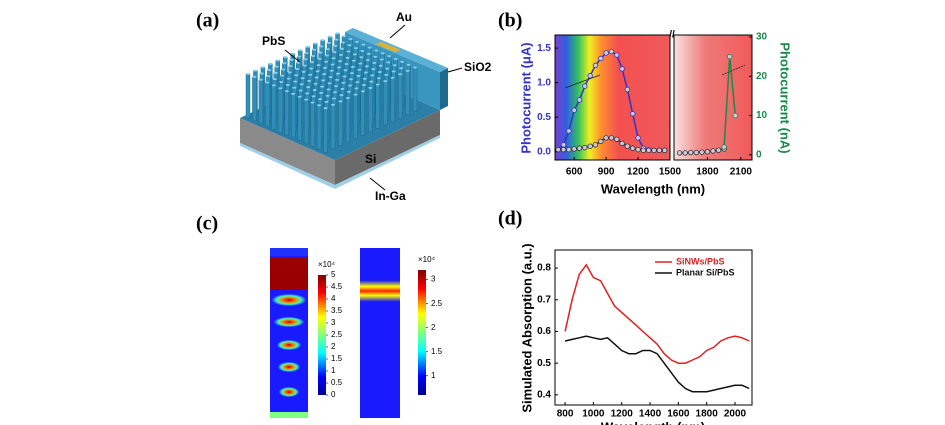 This screenshot has width=945, height=425. I want to click on colorbar-tick-label: 3, so click(433, 279).